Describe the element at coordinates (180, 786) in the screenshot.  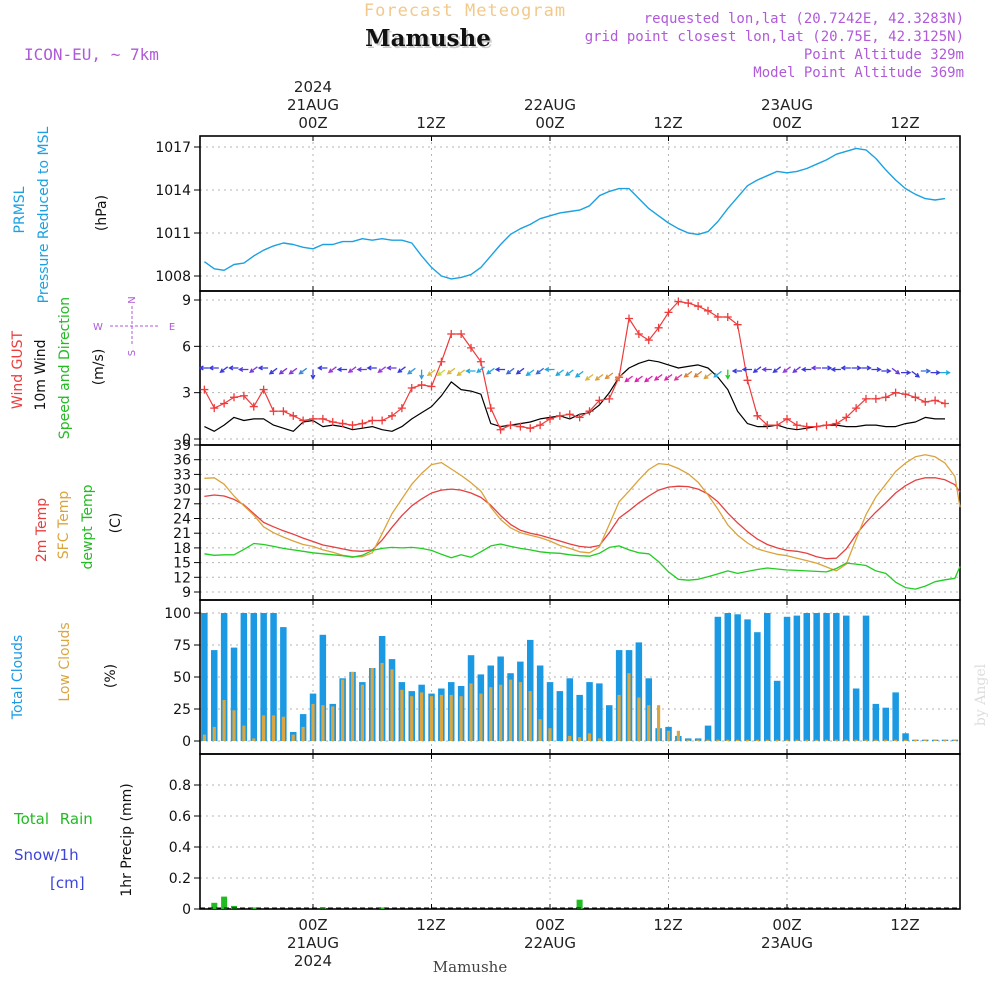
I see `precip-ytick-label-4: 0.8` at that location.